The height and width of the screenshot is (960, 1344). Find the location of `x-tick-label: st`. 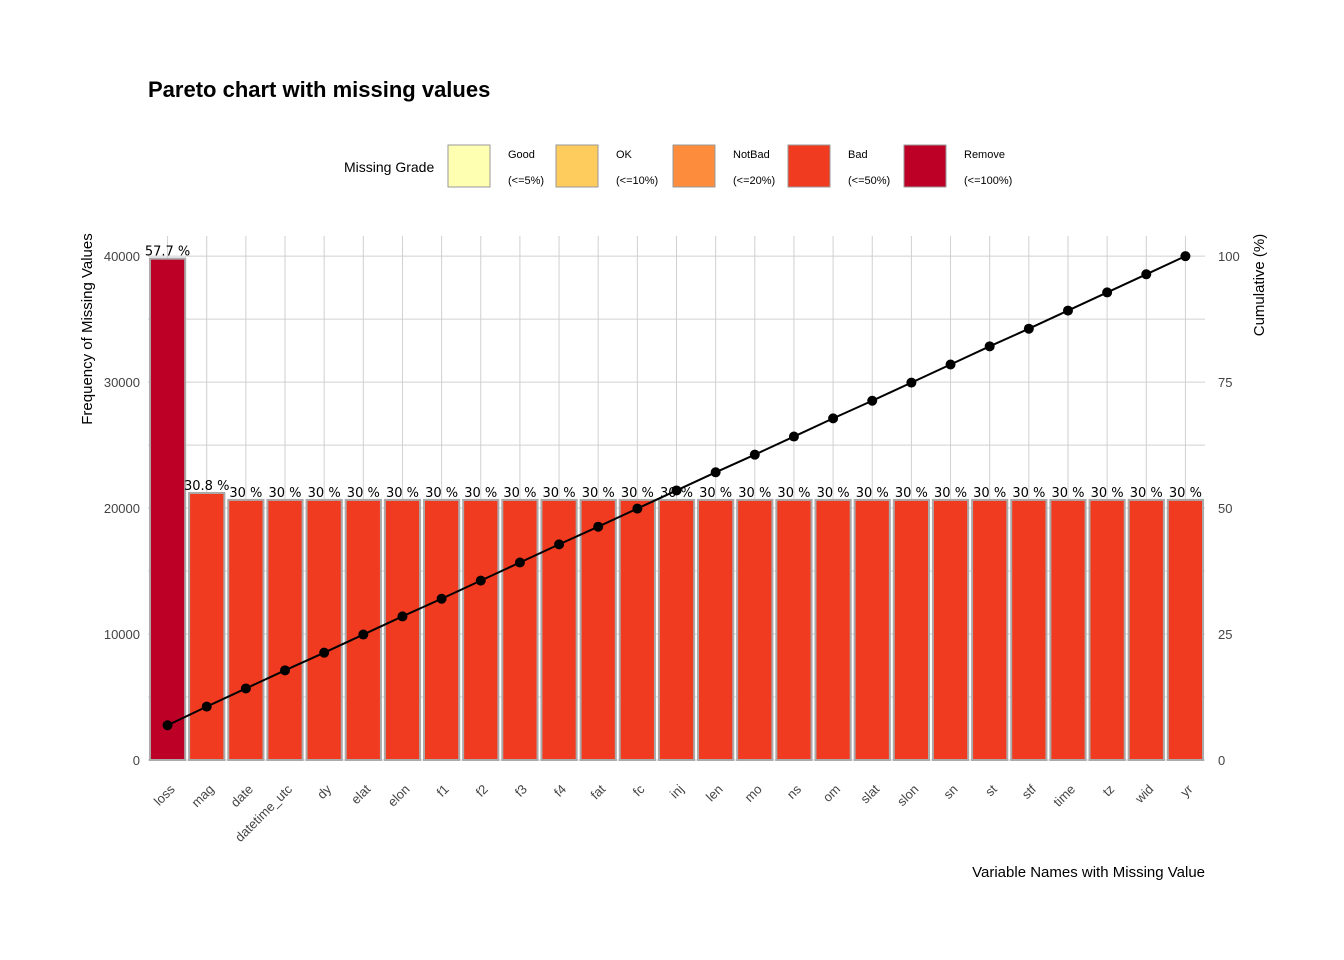

x-tick-label: st is located at coordinates (991, 790).